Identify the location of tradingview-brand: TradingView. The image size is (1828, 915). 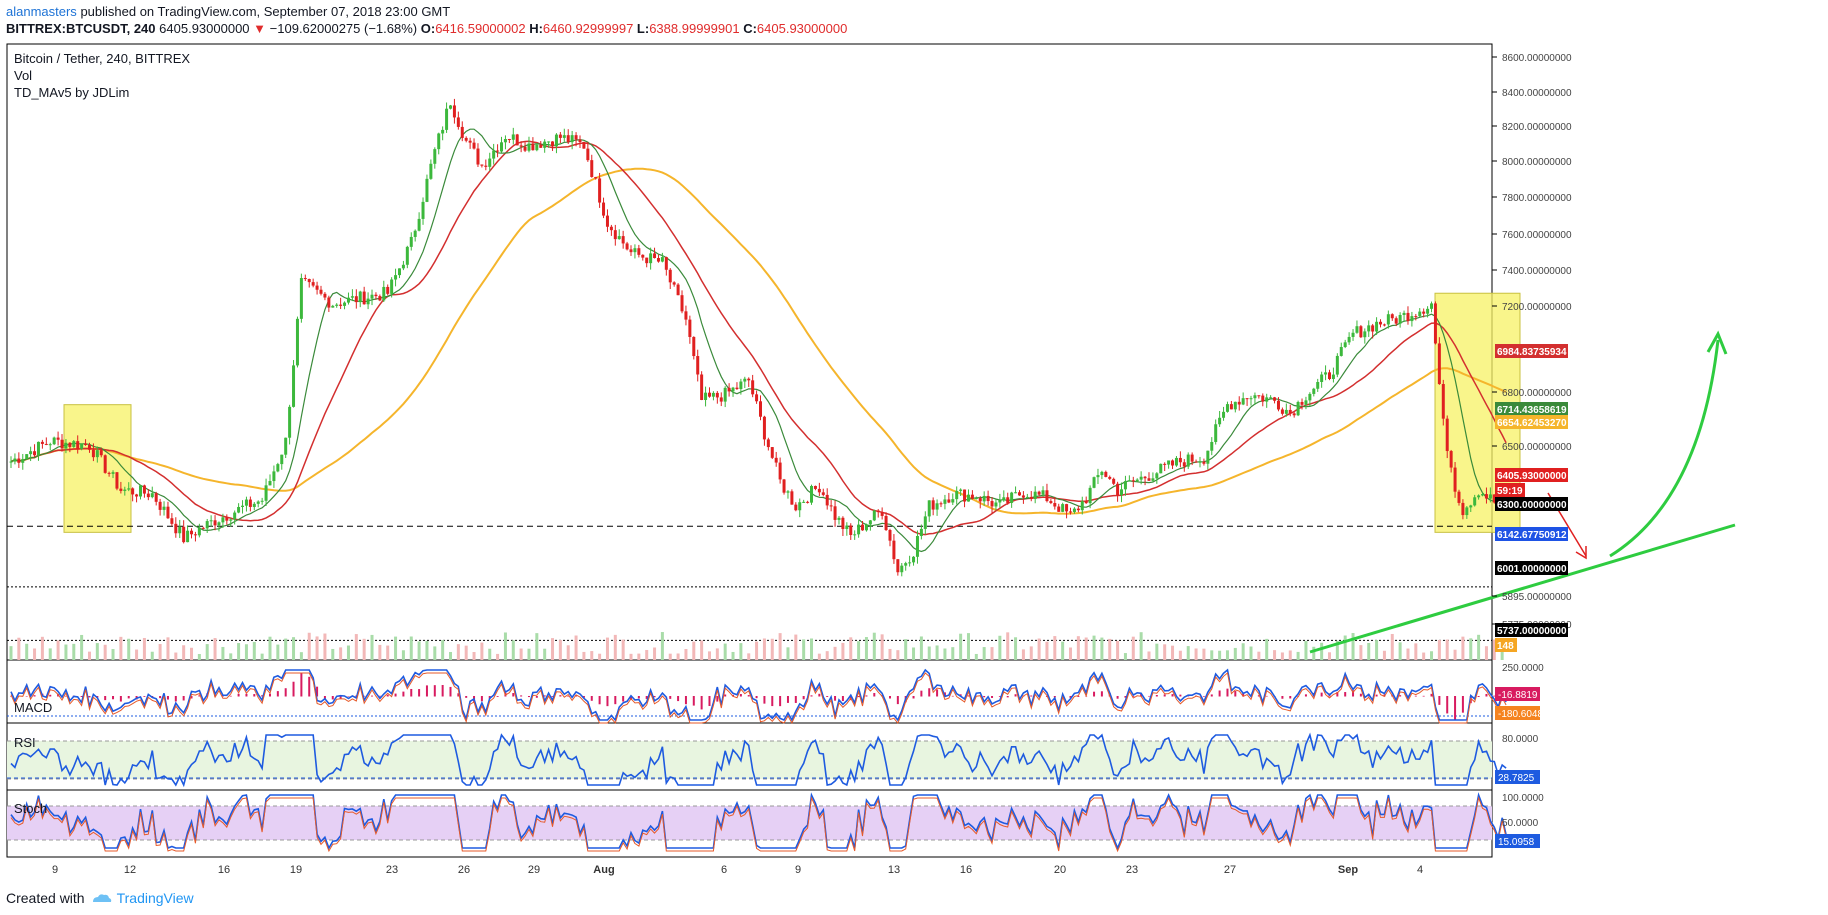
(155, 898).